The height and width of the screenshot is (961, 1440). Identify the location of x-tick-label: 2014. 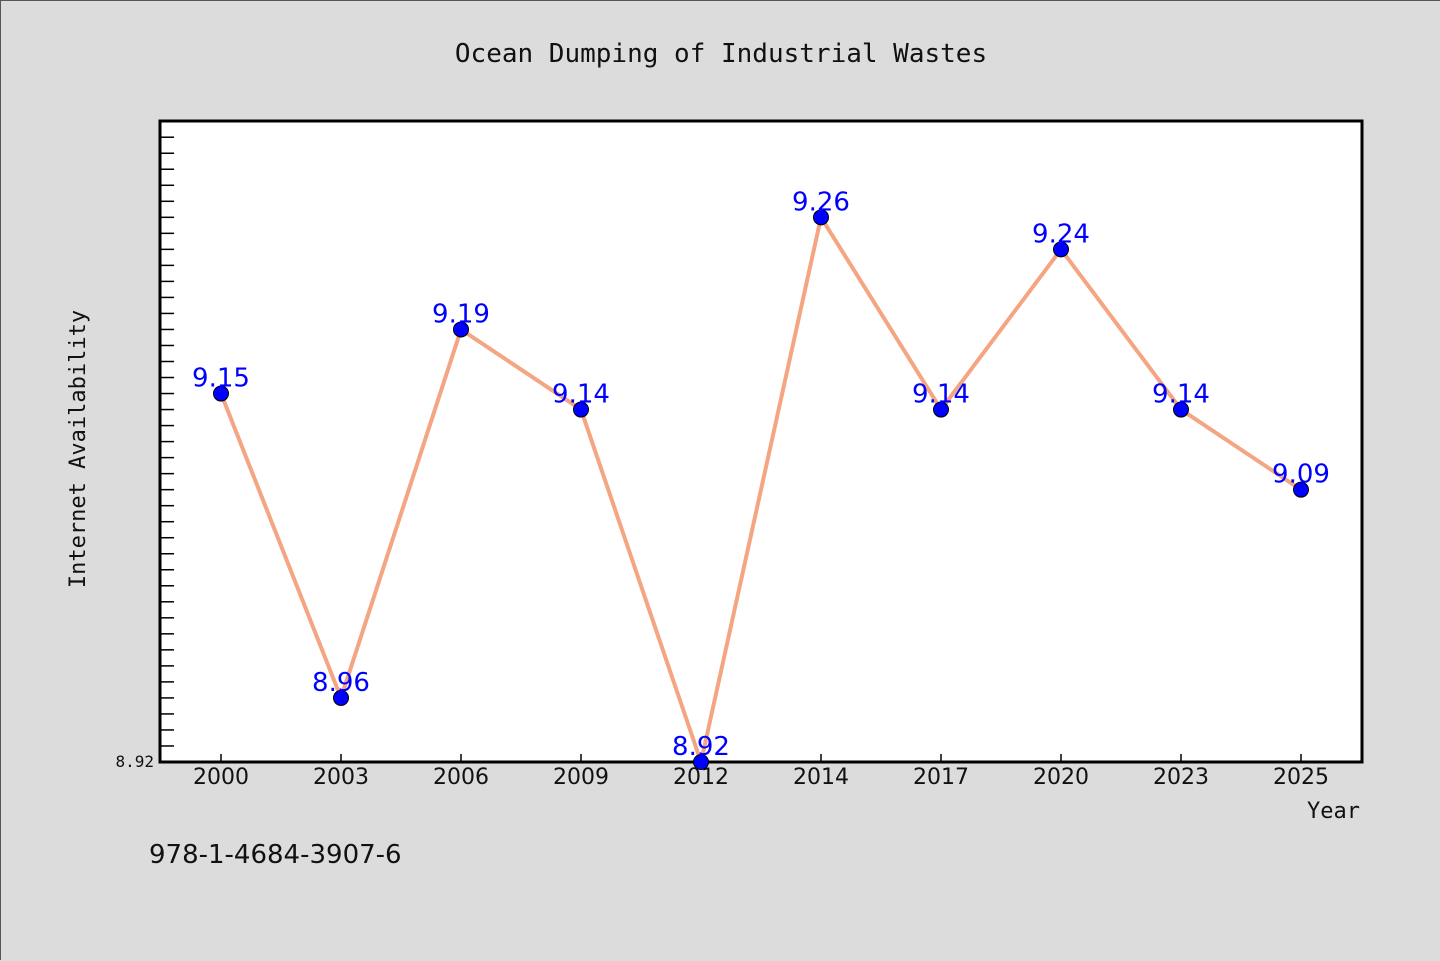
(821, 777).